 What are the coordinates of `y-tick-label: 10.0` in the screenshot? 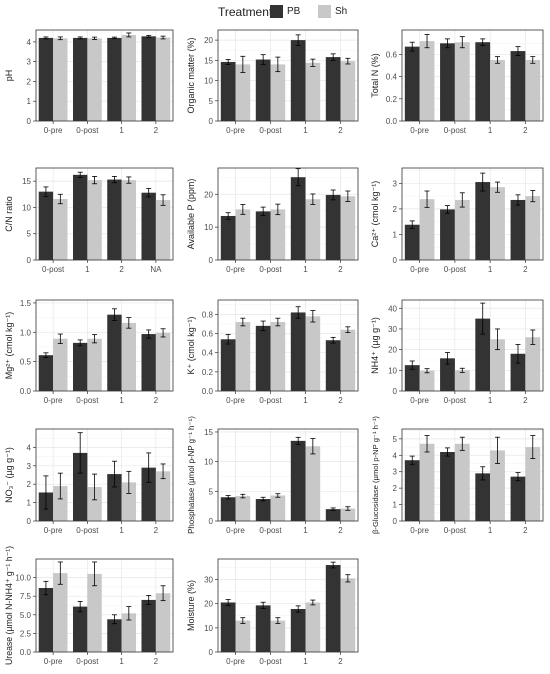 It's located at (23, 578).